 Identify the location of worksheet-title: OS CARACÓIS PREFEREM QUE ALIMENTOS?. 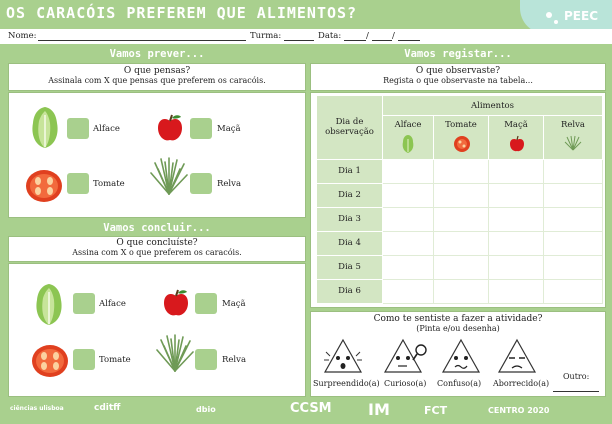
(182, 13).